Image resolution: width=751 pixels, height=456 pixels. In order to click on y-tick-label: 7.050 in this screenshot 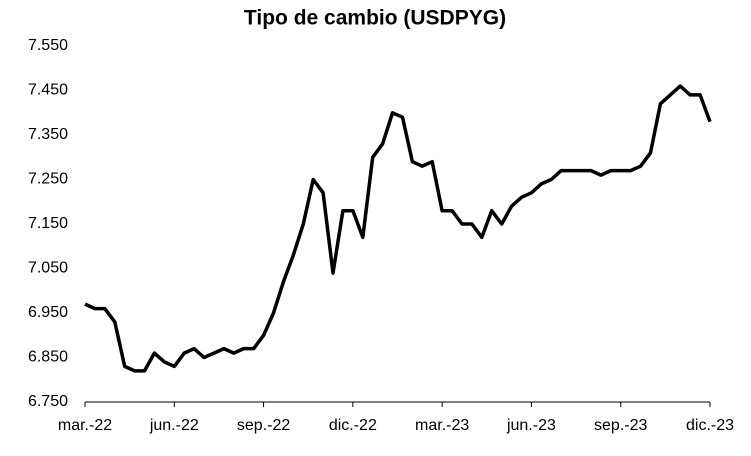, I will do `click(48, 268)`.